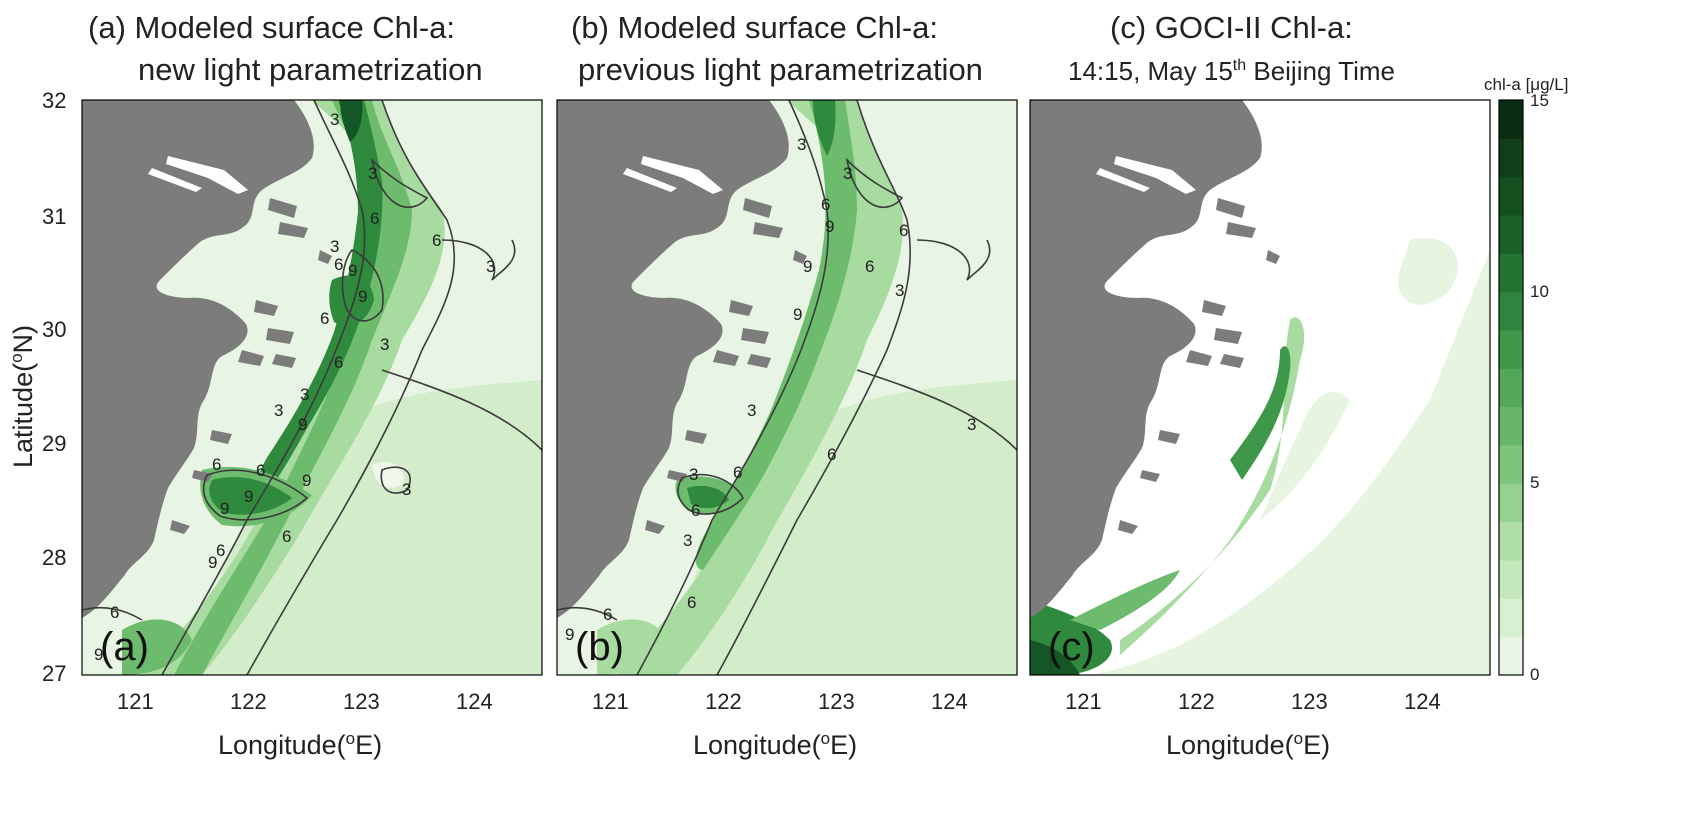  Describe the element at coordinates (1196, 701) in the screenshot. I see `lon-tick-c-122: 122` at that location.